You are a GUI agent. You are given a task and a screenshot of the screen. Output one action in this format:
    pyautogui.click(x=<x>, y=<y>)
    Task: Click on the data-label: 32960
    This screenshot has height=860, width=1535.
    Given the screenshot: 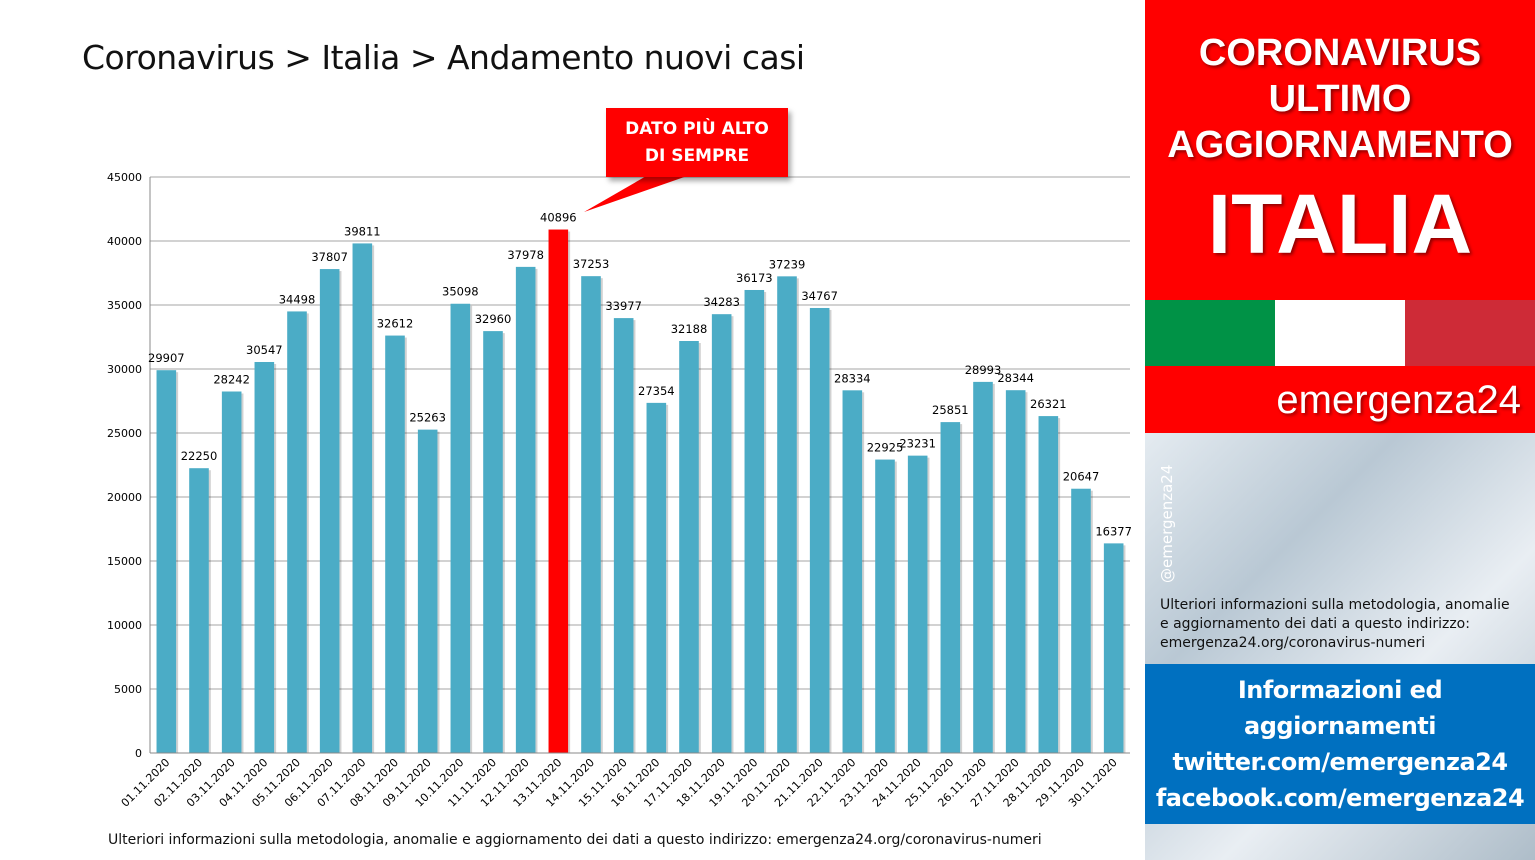 What is the action you would take?
    pyautogui.click(x=493, y=319)
    